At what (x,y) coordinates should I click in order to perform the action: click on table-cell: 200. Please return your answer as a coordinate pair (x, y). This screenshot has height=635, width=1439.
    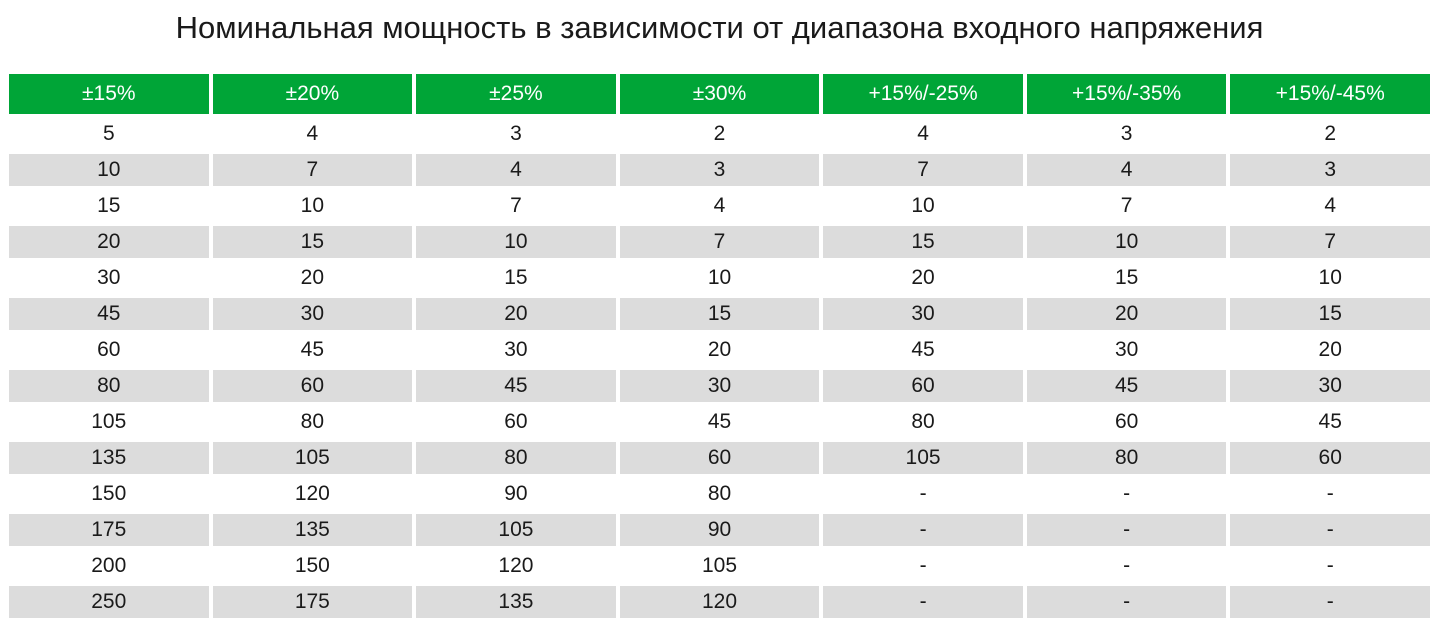
    Looking at the image, I should click on (109, 565).